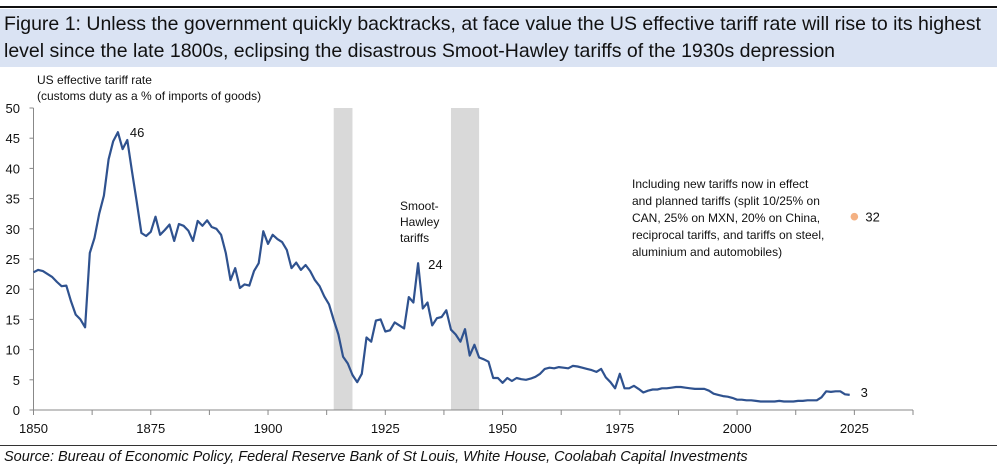 Image resolution: width=997 pixels, height=474 pixels. What do you see at coordinates (16, 380) in the screenshot?
I see `y-tick-label: 5` at bounding box center [16, 380].